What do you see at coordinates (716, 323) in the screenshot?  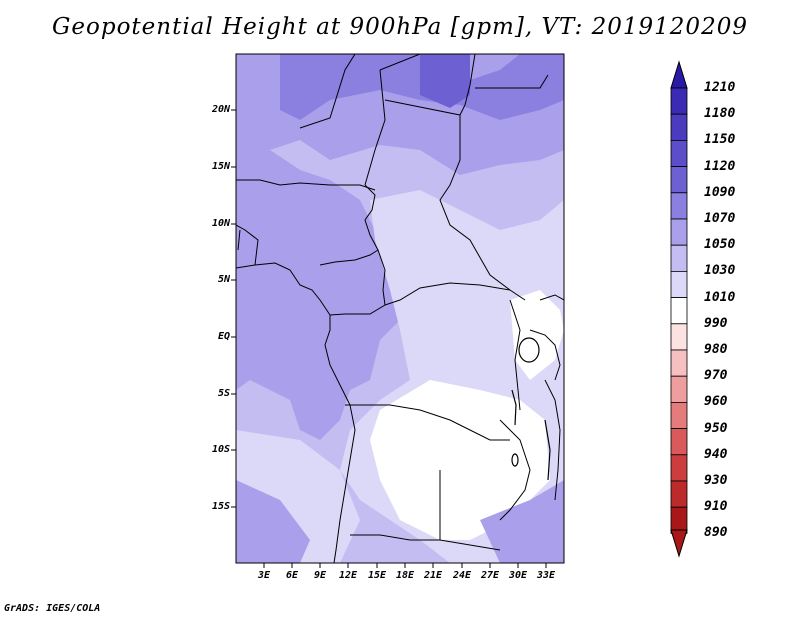 I see `colorbar-label: 990` at bounding box center [716, 323].